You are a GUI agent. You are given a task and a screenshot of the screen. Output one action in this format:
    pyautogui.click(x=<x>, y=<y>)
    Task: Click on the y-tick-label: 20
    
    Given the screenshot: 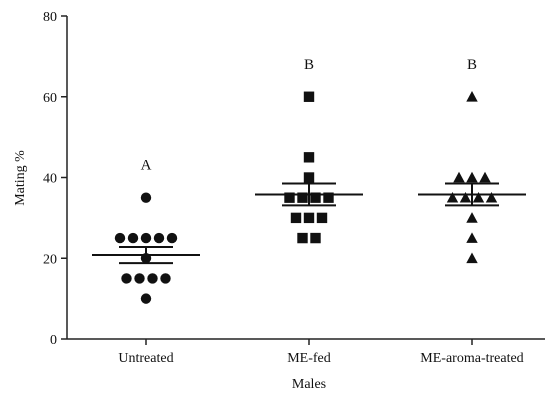 What is the action you would take?
    pyautogui.click(x=50, y=259)
    